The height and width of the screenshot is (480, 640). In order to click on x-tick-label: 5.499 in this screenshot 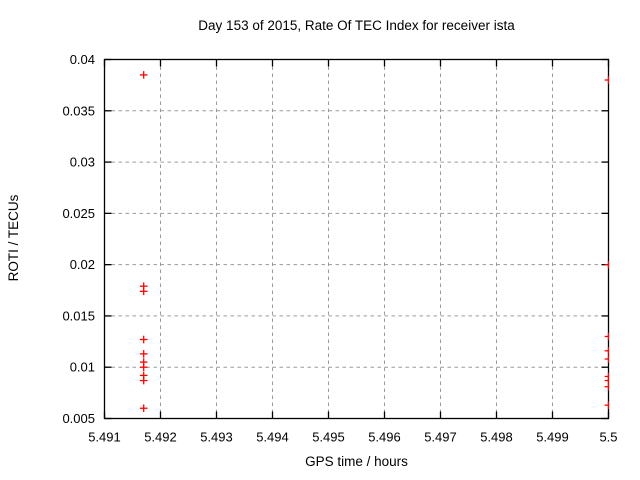, I will do `click(552, 437)`.